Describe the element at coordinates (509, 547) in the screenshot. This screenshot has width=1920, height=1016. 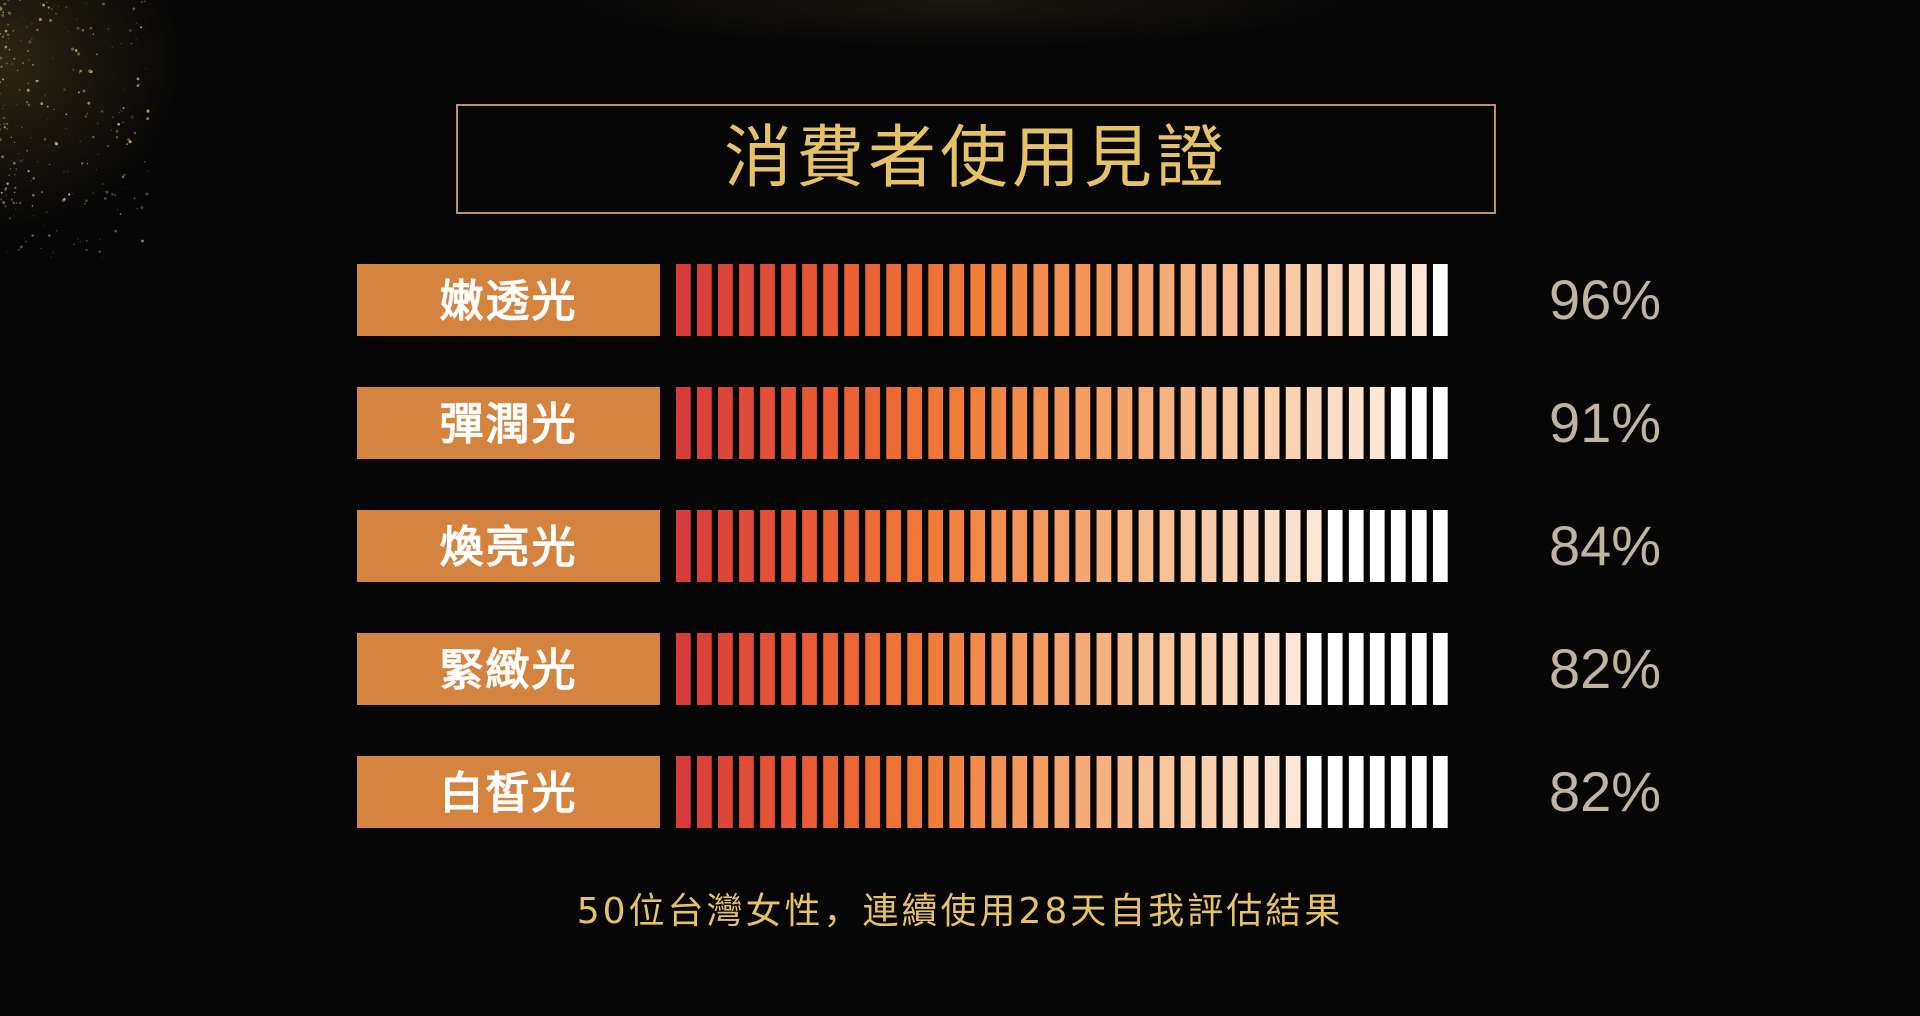
I see `category-label: 煥亮光` at that location.